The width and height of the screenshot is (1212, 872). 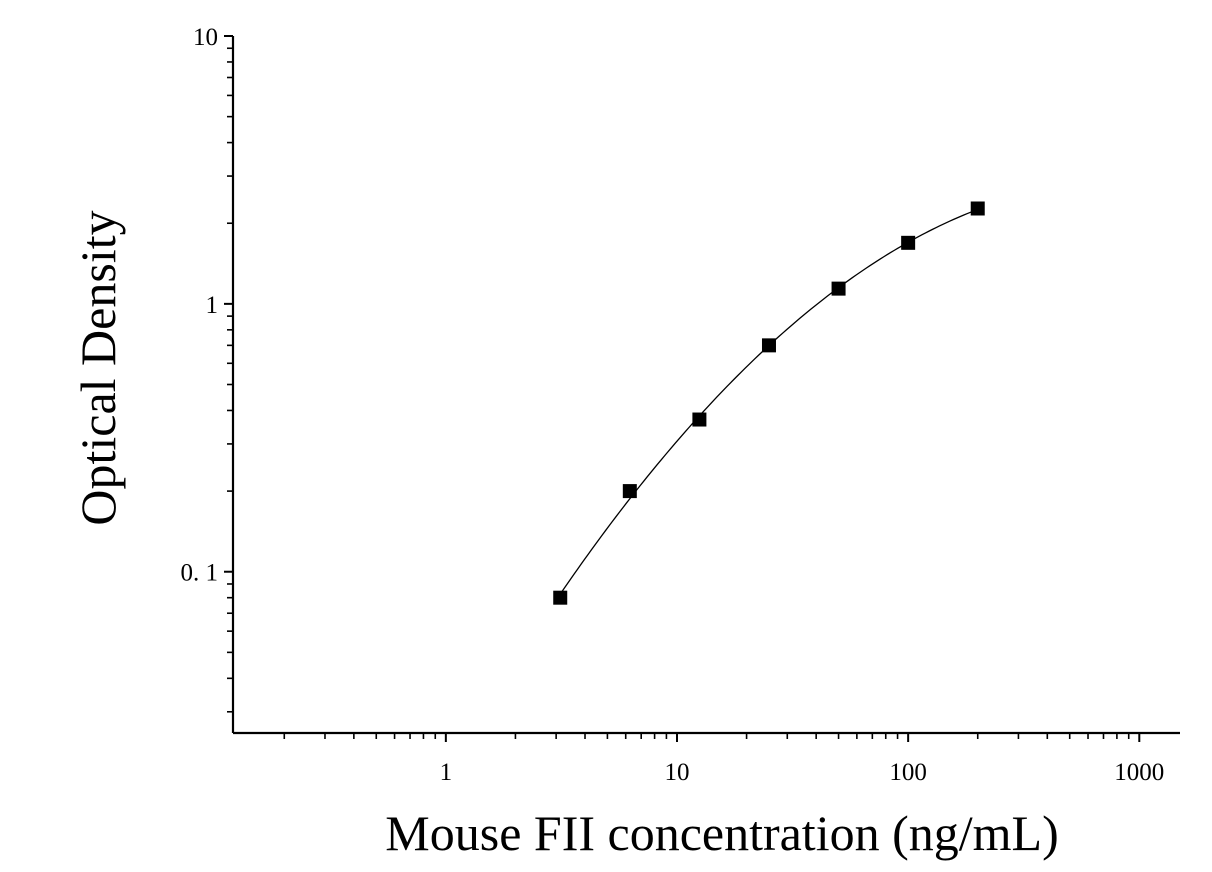 I want to click on y-tick-label: 10, so click(x=205, y=37).